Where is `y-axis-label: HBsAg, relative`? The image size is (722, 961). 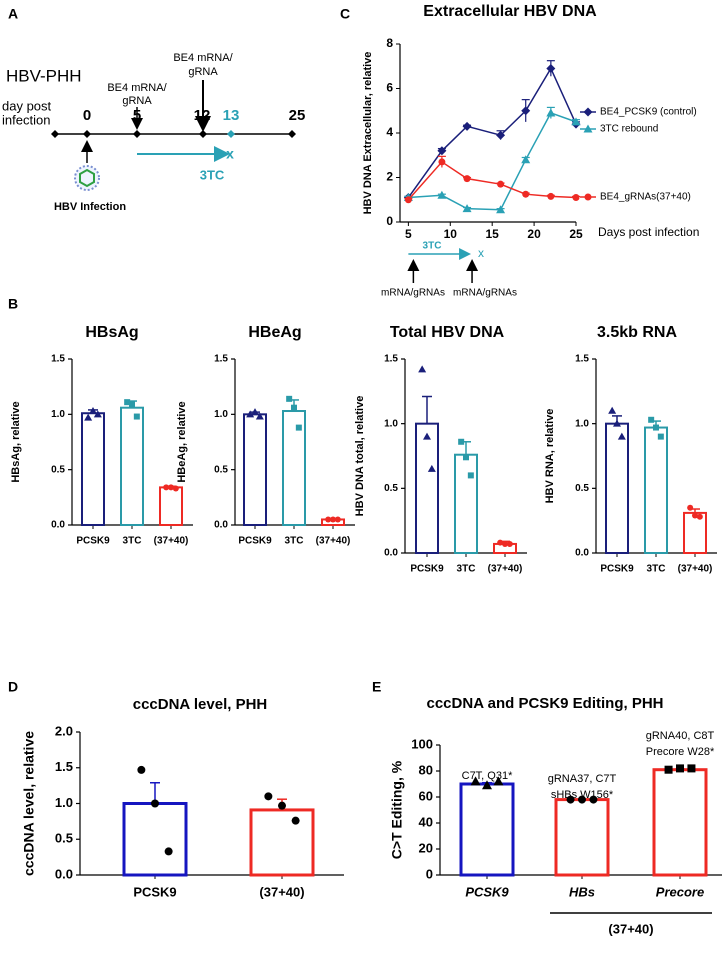
y-axis-label: HBsAg, relative is located at coordinates (16, 441).